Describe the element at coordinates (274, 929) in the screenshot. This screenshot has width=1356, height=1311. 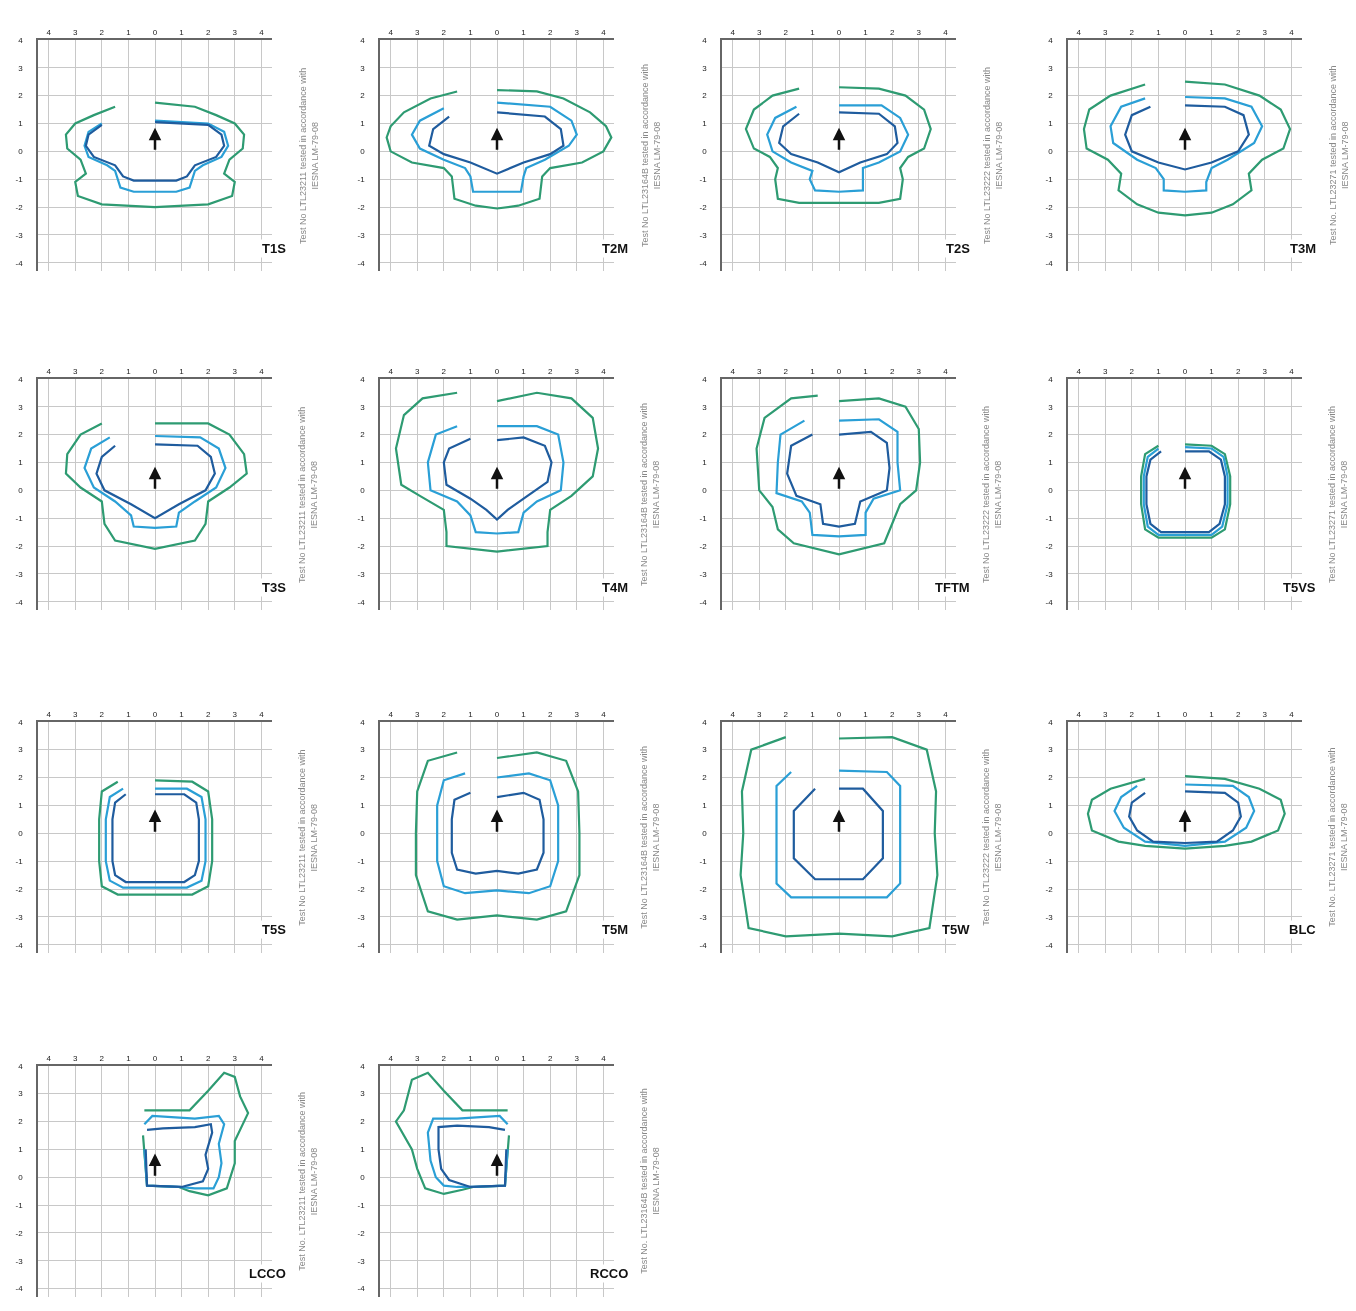
I see `text: T5S` at that location.